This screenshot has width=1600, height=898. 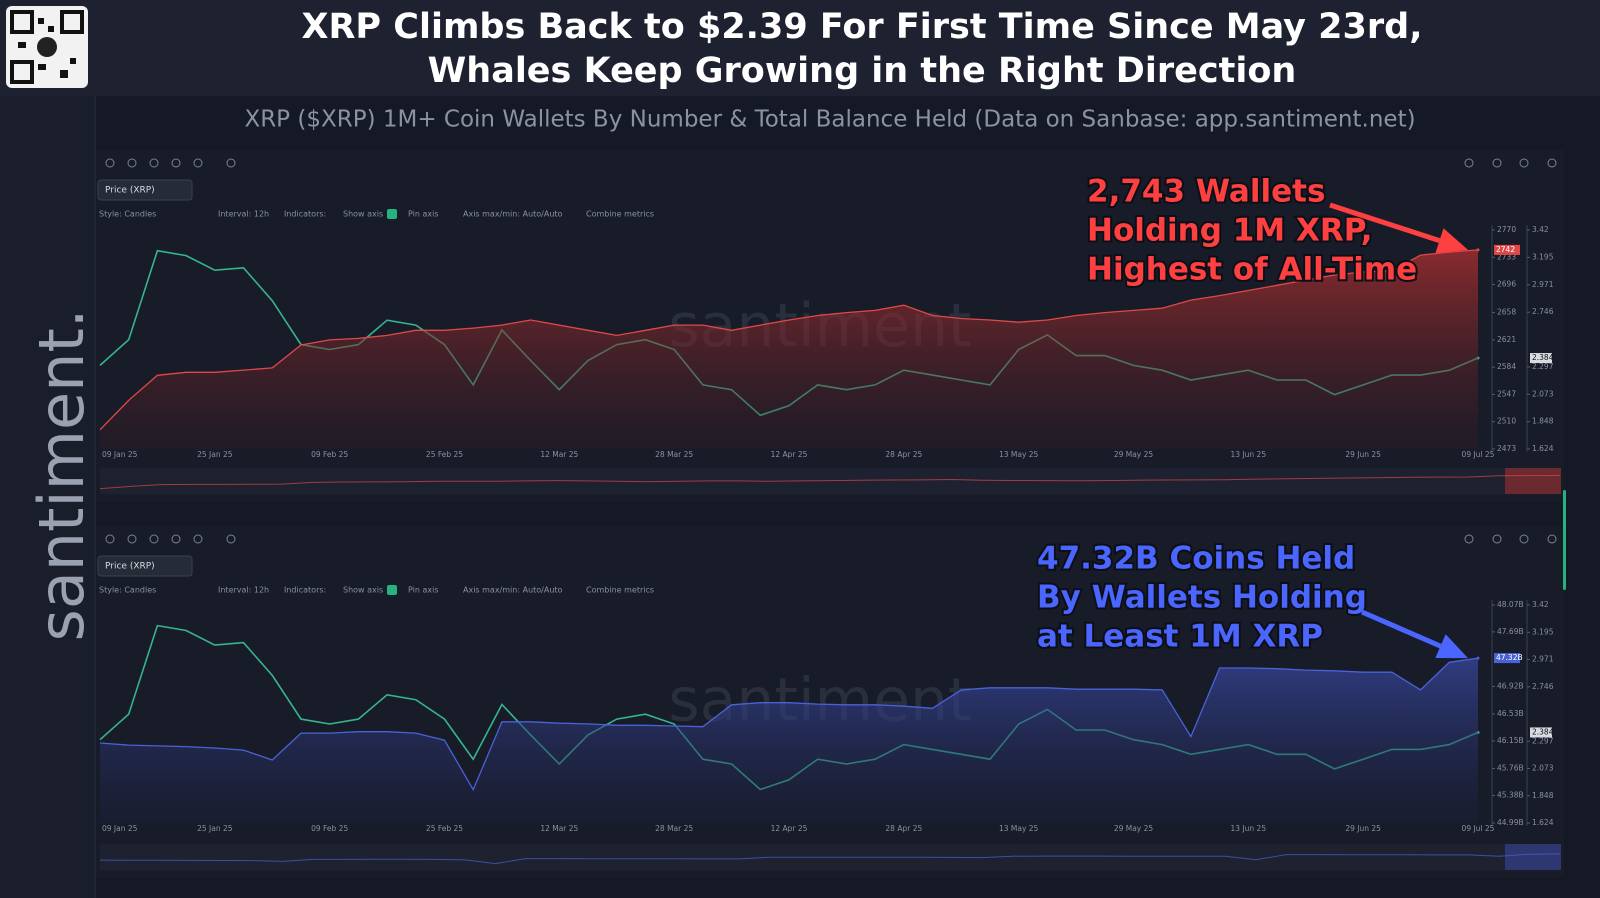 I want to click on last-value-label: 2.384, so click(x=1543, y=357).